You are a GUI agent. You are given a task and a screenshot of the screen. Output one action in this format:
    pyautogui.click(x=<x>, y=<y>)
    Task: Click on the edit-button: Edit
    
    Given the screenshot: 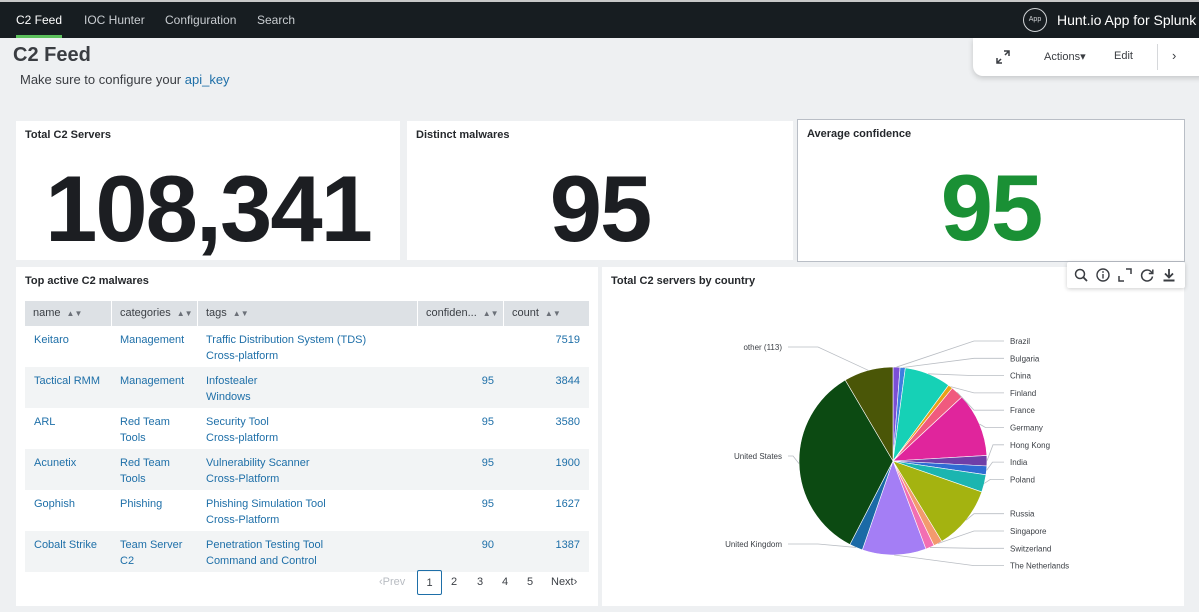 What is the action you would take?
    pyautogui.click(x=1123, y=56)
    